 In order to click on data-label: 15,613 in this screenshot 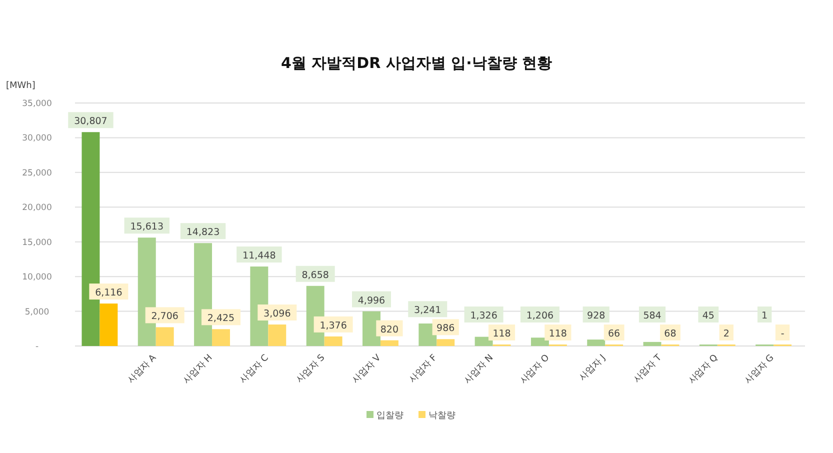, I will do `click(147, 227)`.